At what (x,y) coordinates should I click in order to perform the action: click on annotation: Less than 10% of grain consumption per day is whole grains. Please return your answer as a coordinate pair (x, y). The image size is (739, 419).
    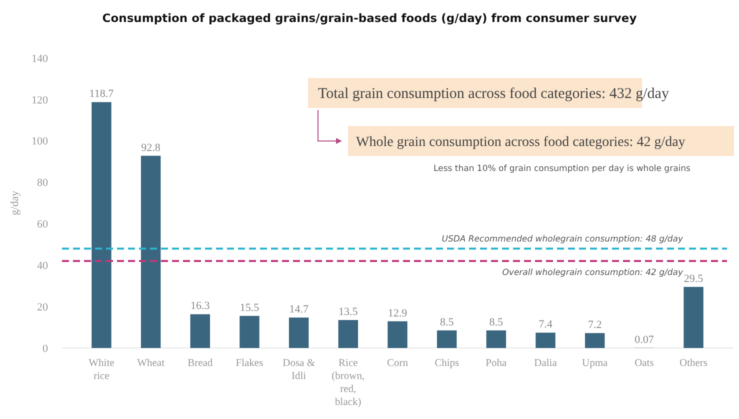
    Looking at the image, I should click on (563, 169).